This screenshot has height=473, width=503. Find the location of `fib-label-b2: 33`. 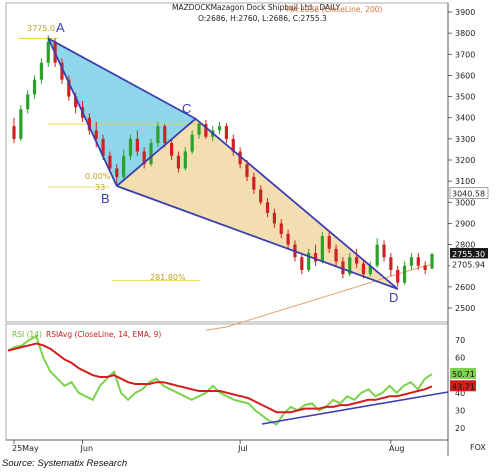

fib-label-b2: 33 is located at coordinates (100, 187).